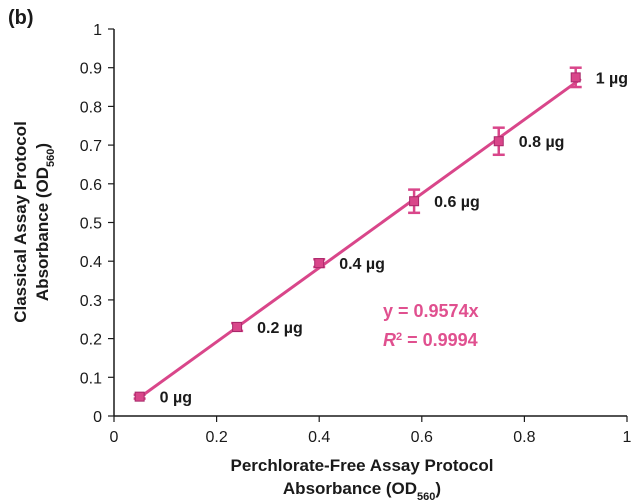  I want to click on x-axis-title-line2: Absorbance (OD560), so click(362, 491).